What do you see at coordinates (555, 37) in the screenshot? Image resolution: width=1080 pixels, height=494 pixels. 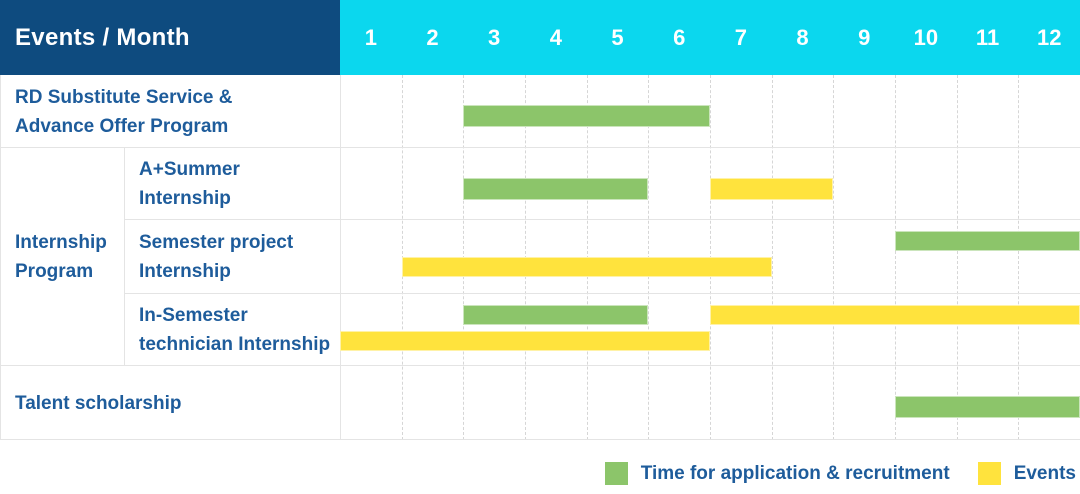 I see `month-label-4: 4` at bounding box center [555, 37].